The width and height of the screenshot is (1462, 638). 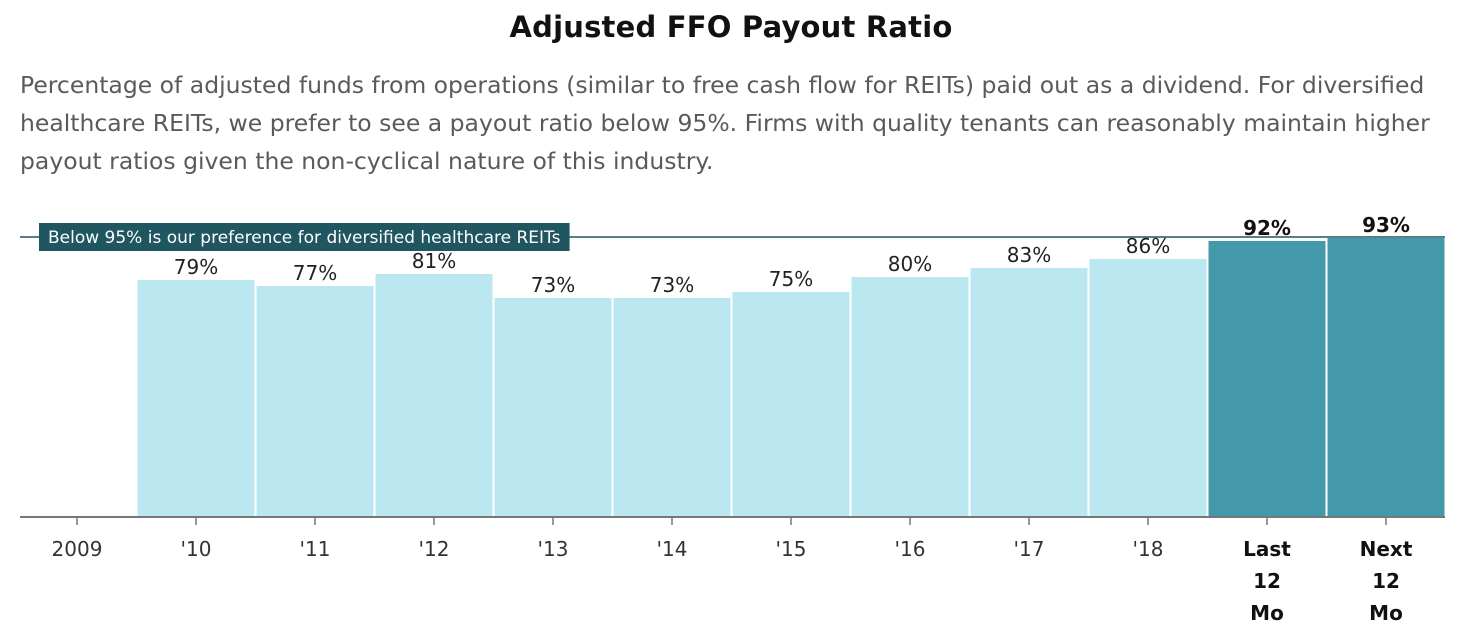 I want to click on x-tick-label-5: '14, so click(x=672, y=549).